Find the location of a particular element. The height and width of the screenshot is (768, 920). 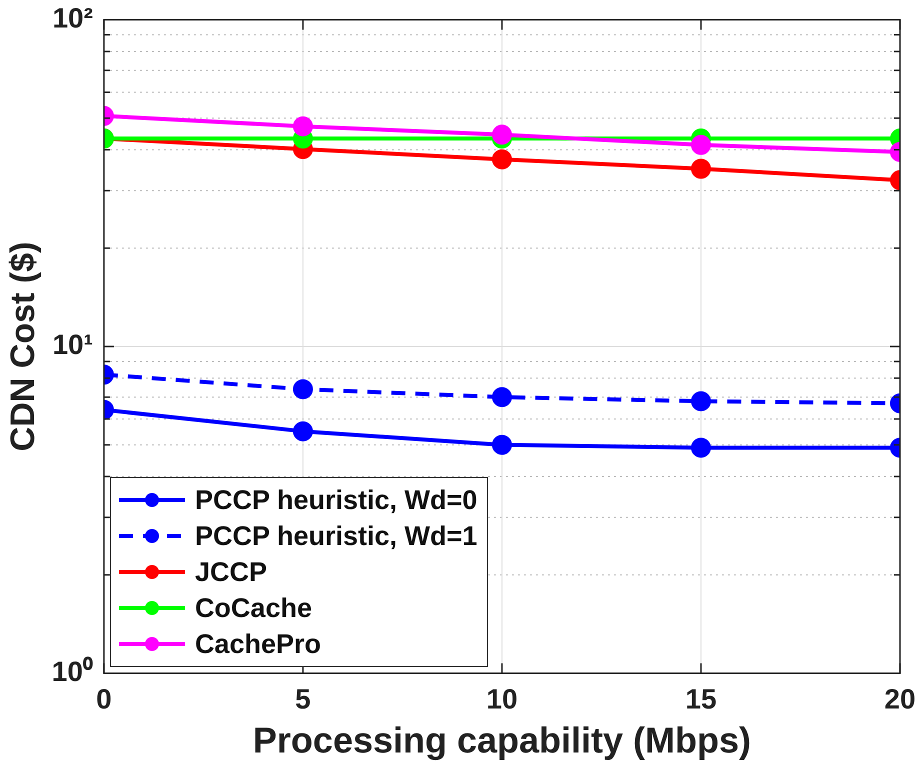

x-tick-label: 5 is located at coordinates (303, 699).